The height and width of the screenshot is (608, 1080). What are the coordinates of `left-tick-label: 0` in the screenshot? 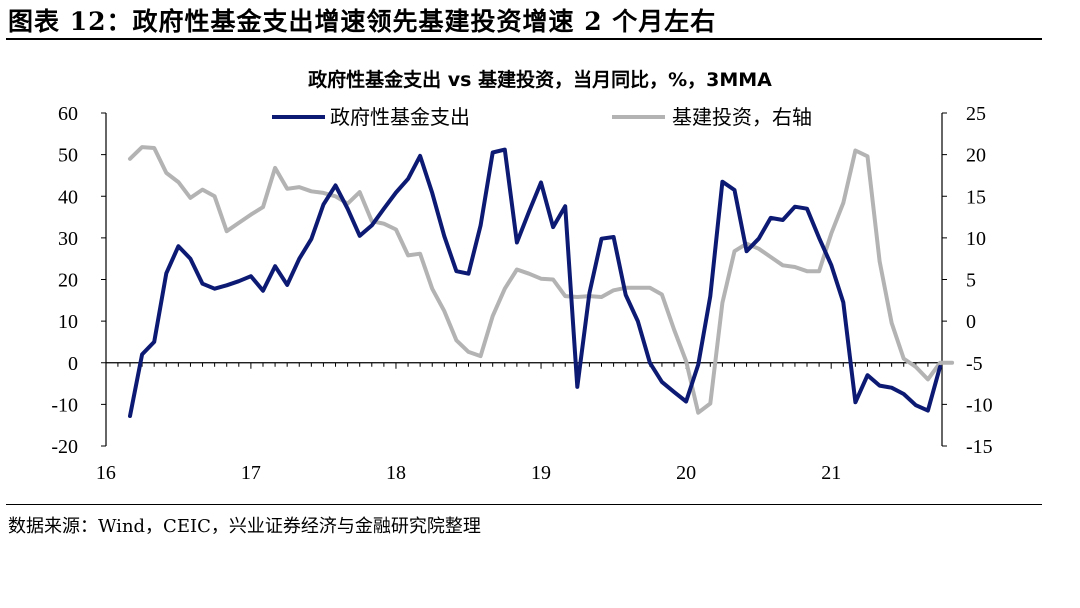 It's located at (73, 364).